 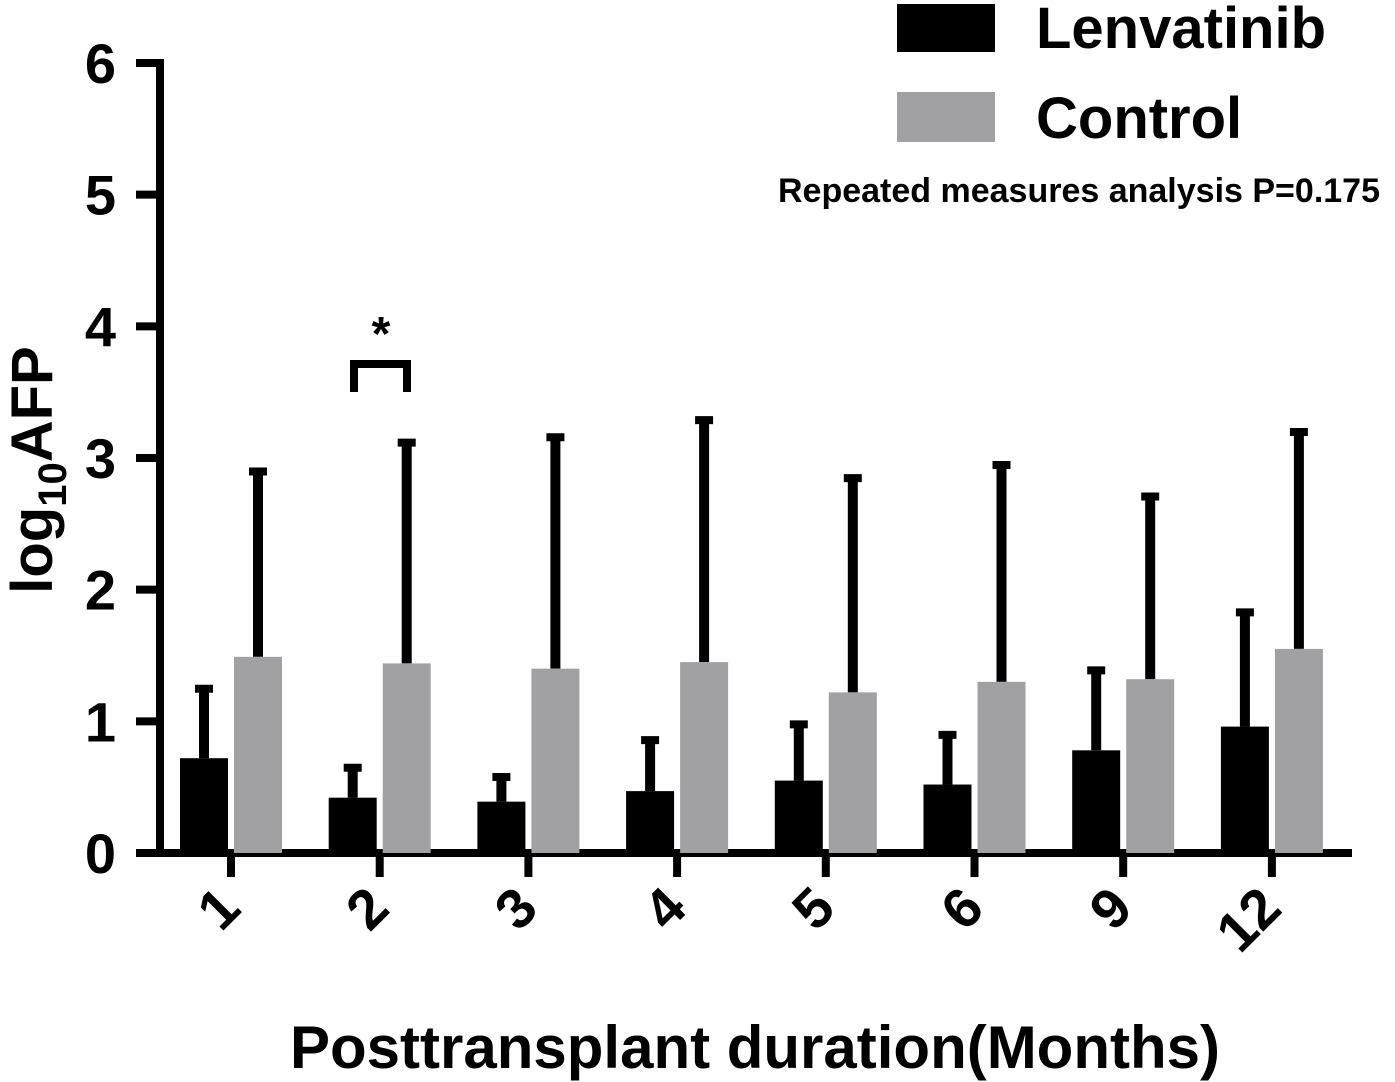 What do you see at coordinates (813, 908) in the screenshot?
I see `x-tick-label: 5` at bounding box center [813, 908].